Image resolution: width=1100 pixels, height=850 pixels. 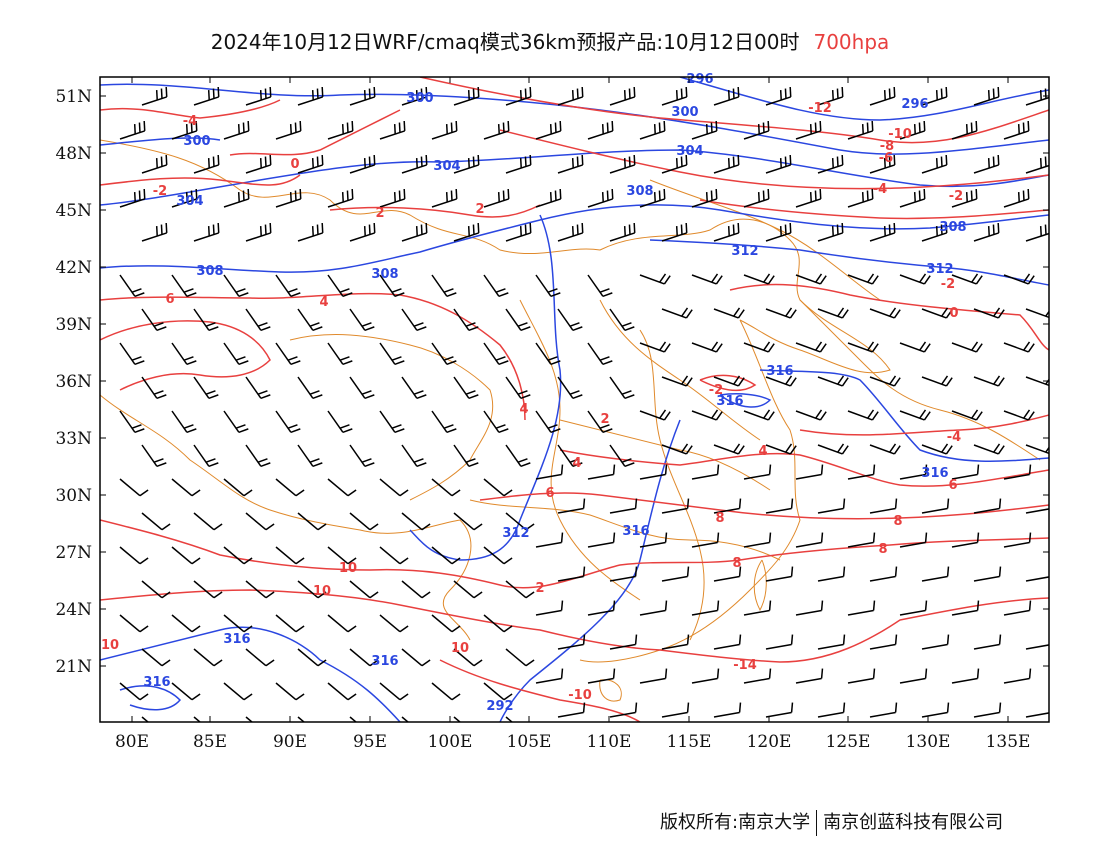 What do you see at coordinates (689, 742) in the screenshot?
I see `lon-label: 115E` at bounding box center [689, 742].